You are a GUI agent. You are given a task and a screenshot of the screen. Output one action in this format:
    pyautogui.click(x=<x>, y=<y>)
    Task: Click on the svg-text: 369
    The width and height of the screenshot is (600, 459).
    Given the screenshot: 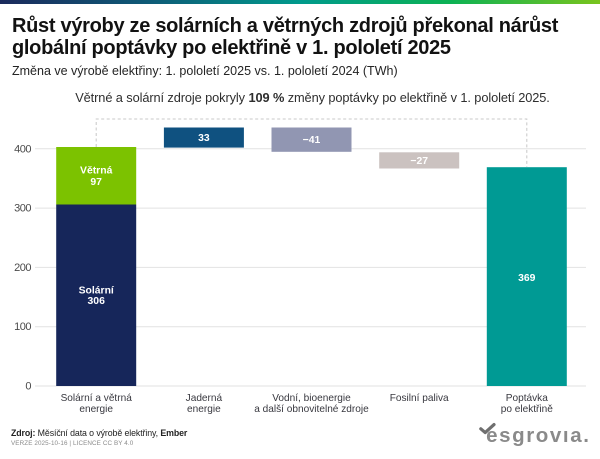 What is the action you would take?
    pyautogui.click(x=527, y=278)
    